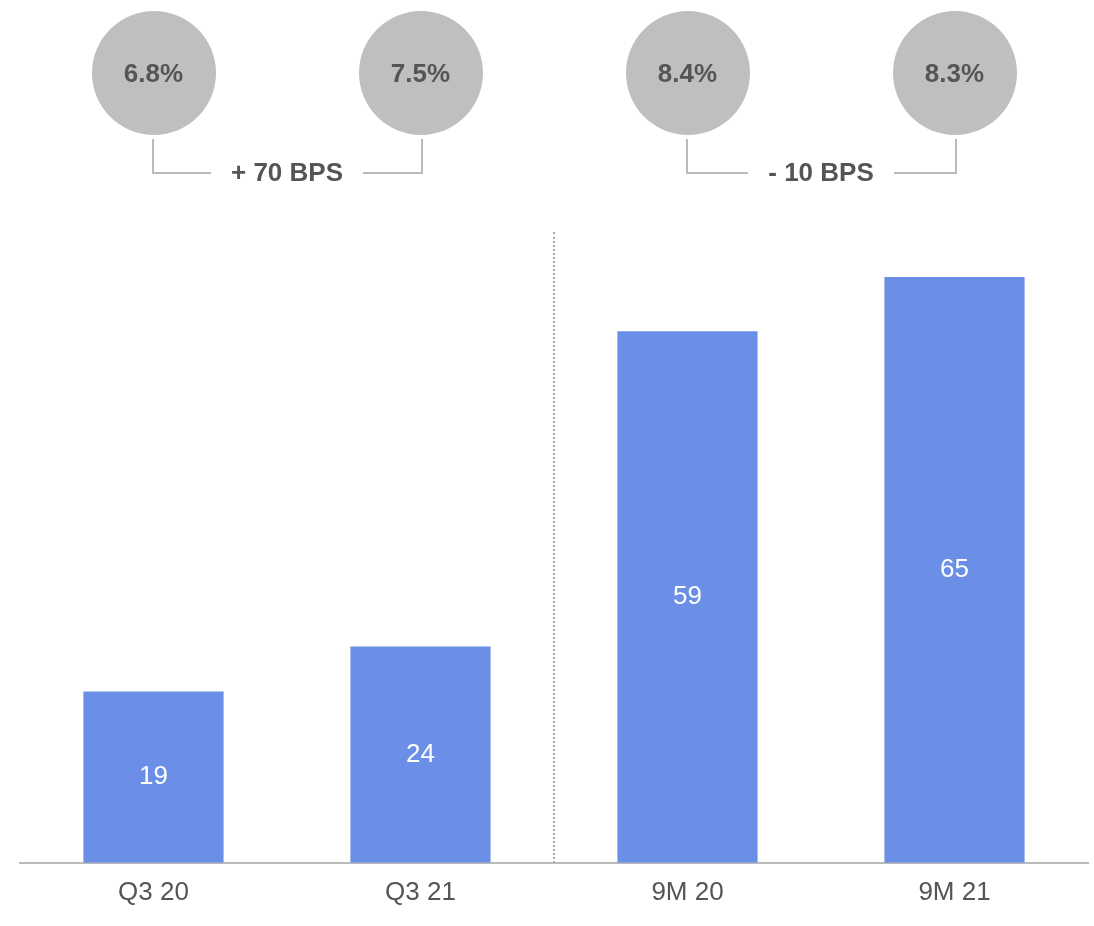 The width and height of the screenshot is (1094, 926). I want to click on text: 6.8%, so click(153, 73).